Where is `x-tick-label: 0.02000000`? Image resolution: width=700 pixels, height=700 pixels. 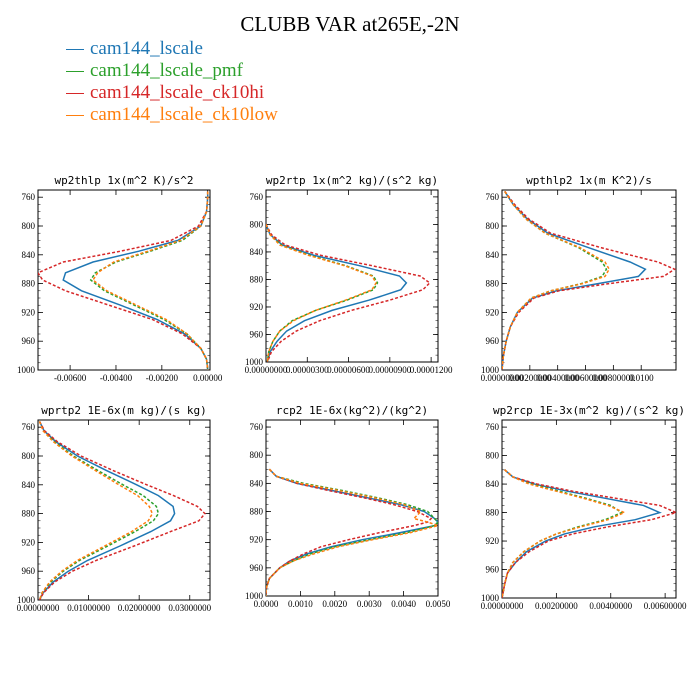 x-tick-label: 0.02000000 is located at coordinates (139, 608).